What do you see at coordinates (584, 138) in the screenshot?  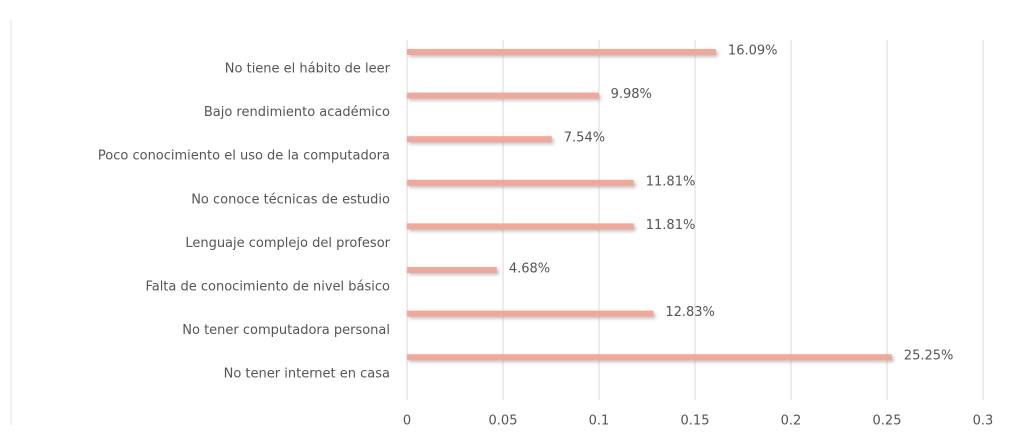 I see `value-label: 7.54%` at bounding box center [584, 138].